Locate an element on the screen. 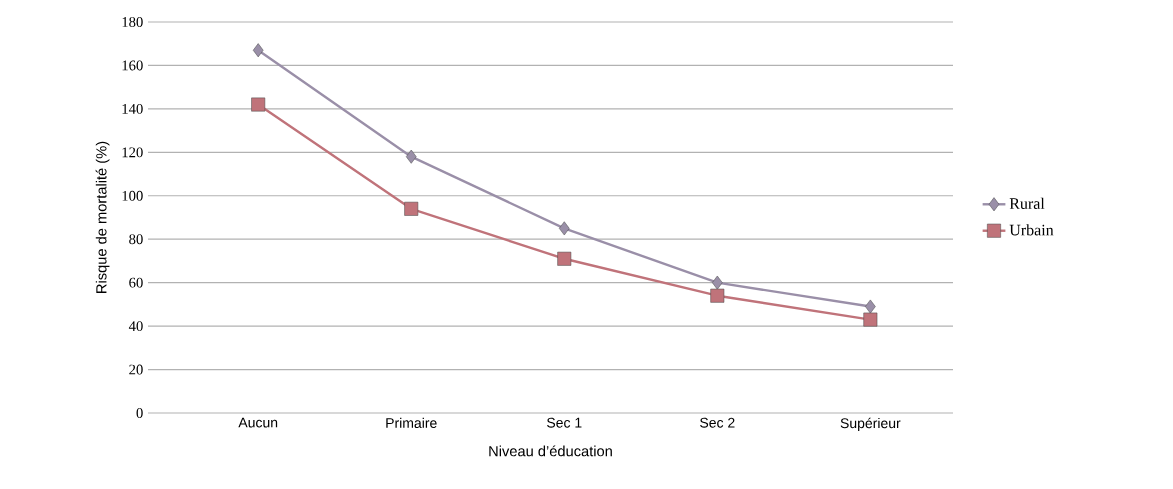  y-tick-label: 160 is located at coordinates (132, 65).